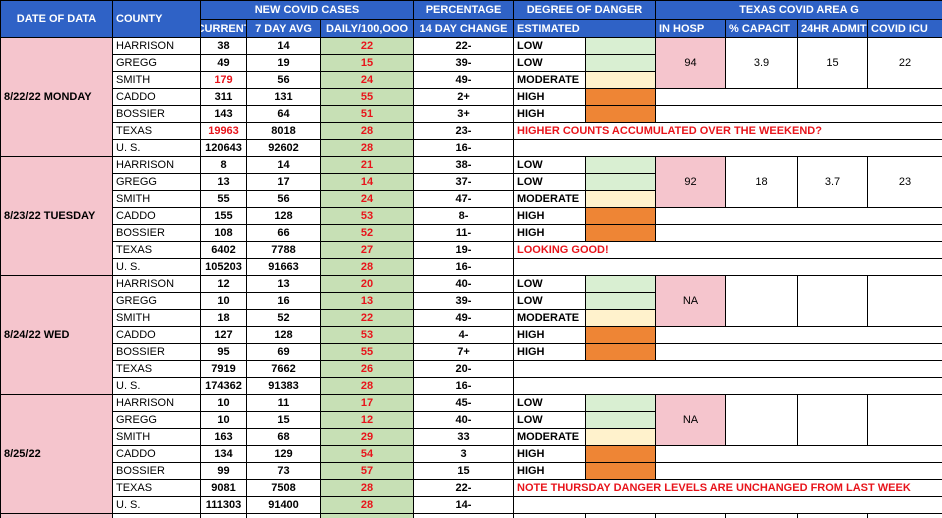 The image size is (942, 518). What do you see at coordinates (223, 437) in the screenshot?
I see `current-cell: 163` at bounding box center [223, 437].